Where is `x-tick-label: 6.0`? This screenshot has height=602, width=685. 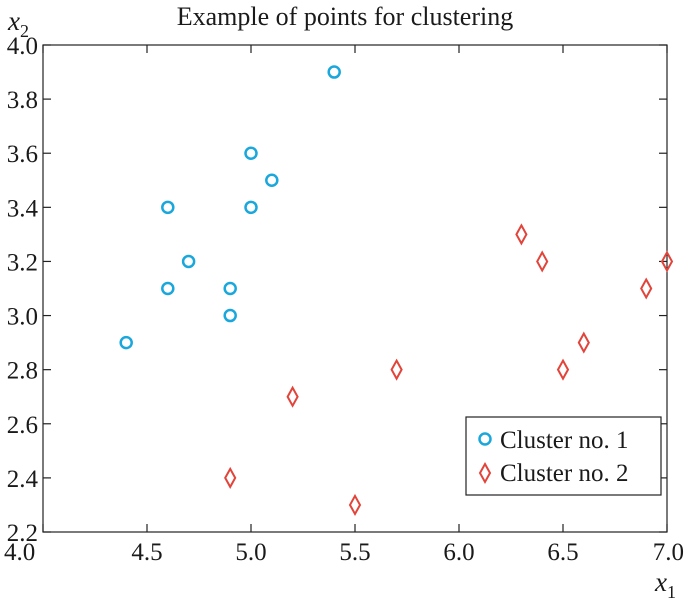
x-tick-label: 6.0 is located at coordinates (458, 552).